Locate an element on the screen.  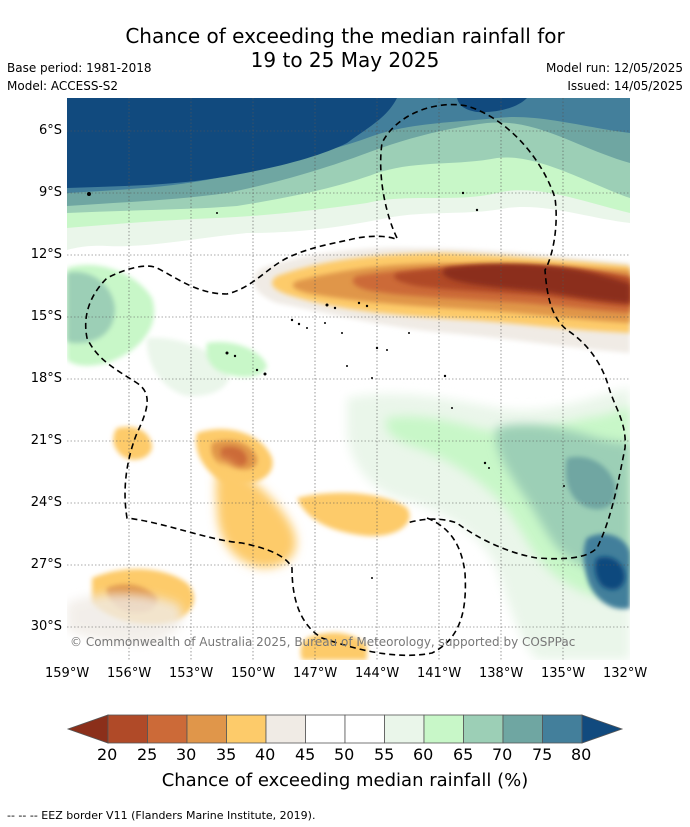
colorbar-tick: 25 is located at coordinates (147, 754).